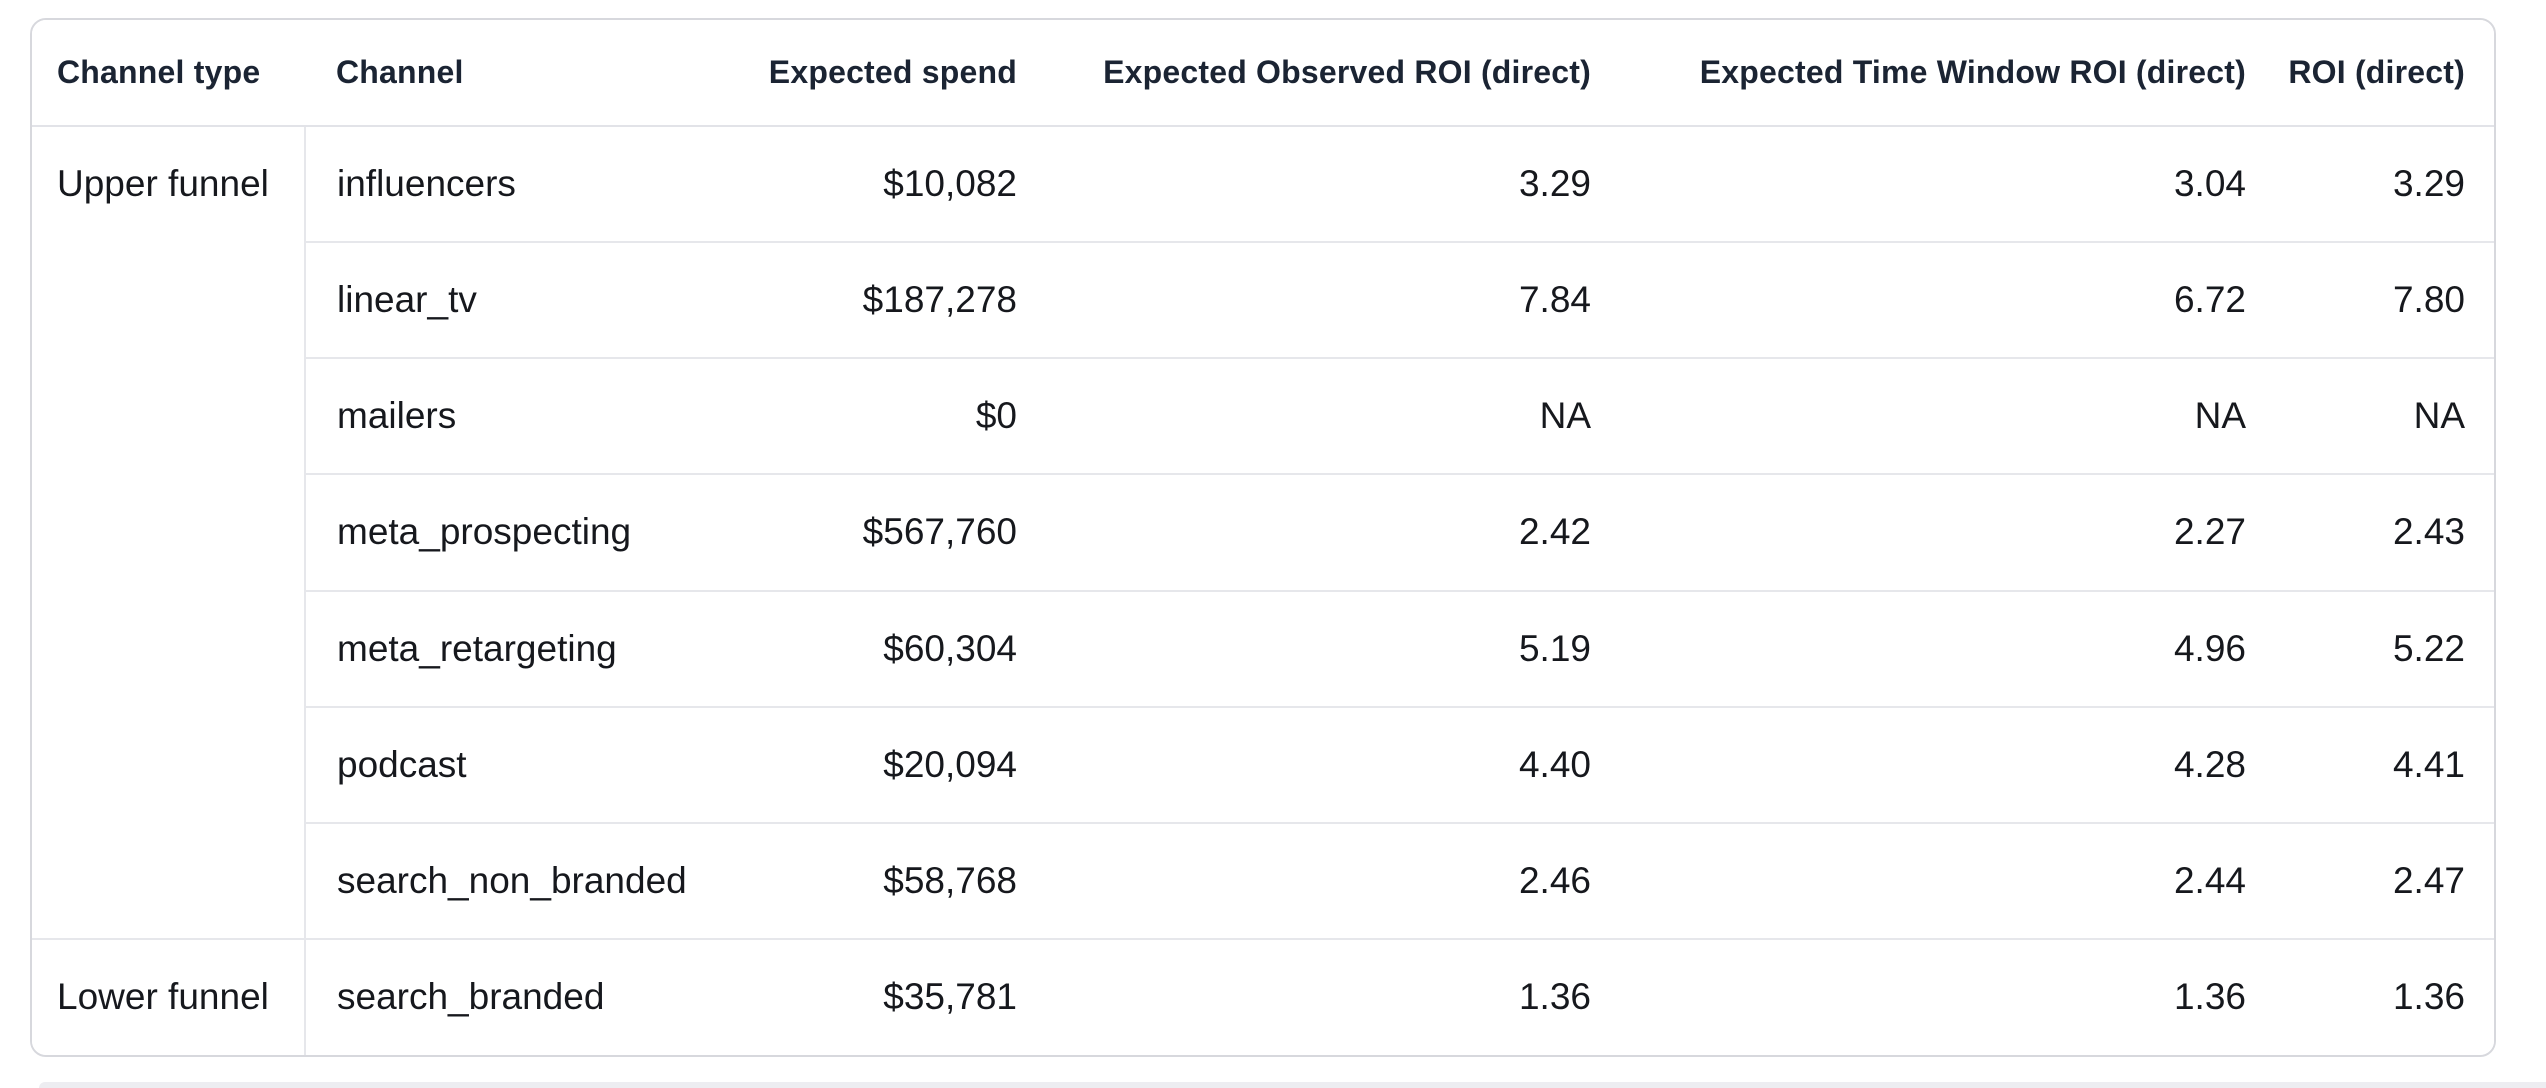 This screenshot has width=2546, height=1088. Describe the element at coordinates (865, 880) in the screenshot. I see `cell-expected-spend: $58,768` at that location.